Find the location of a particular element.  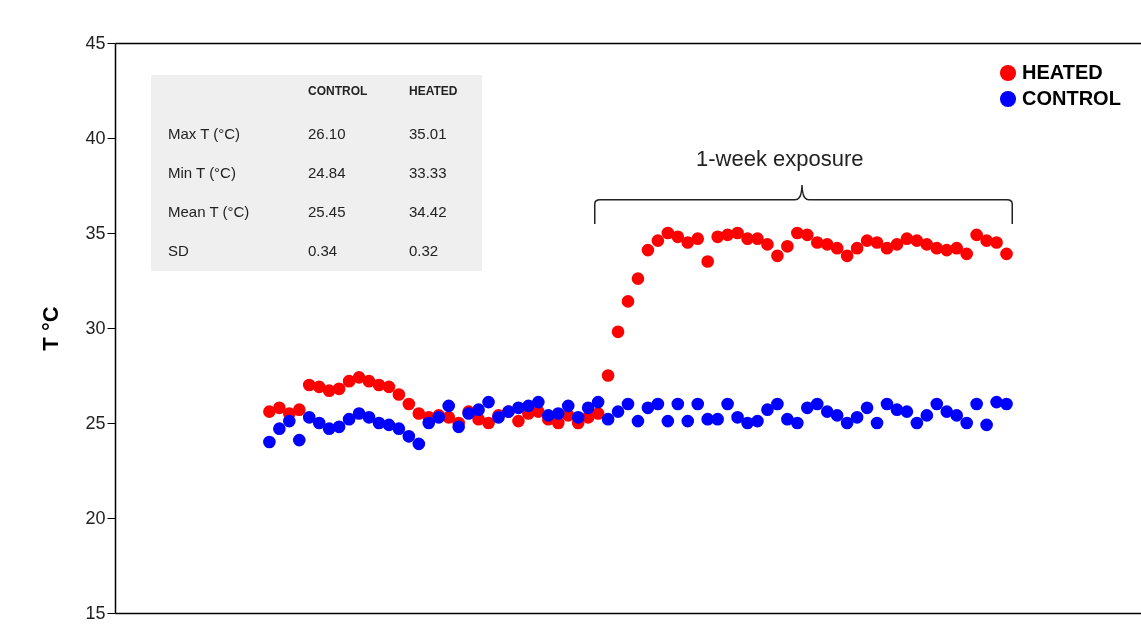

annotation: Max T (°C) is located at coordinates (204, 133).